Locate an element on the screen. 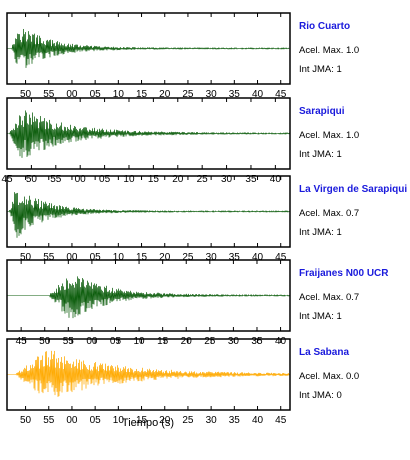 This screenshot has width=410, height=460. x-axis-label: Tiempo (s) is located at coordinates (148, 423).